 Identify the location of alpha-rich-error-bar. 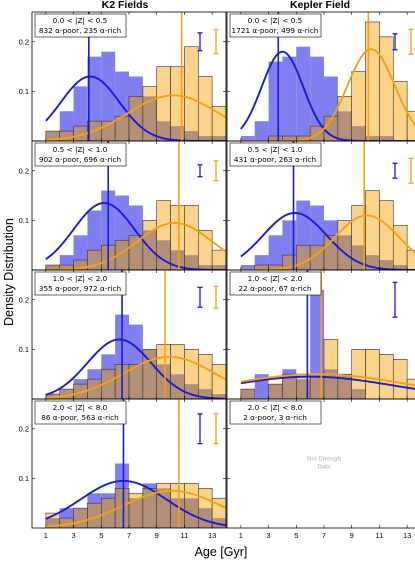
(411, 41).